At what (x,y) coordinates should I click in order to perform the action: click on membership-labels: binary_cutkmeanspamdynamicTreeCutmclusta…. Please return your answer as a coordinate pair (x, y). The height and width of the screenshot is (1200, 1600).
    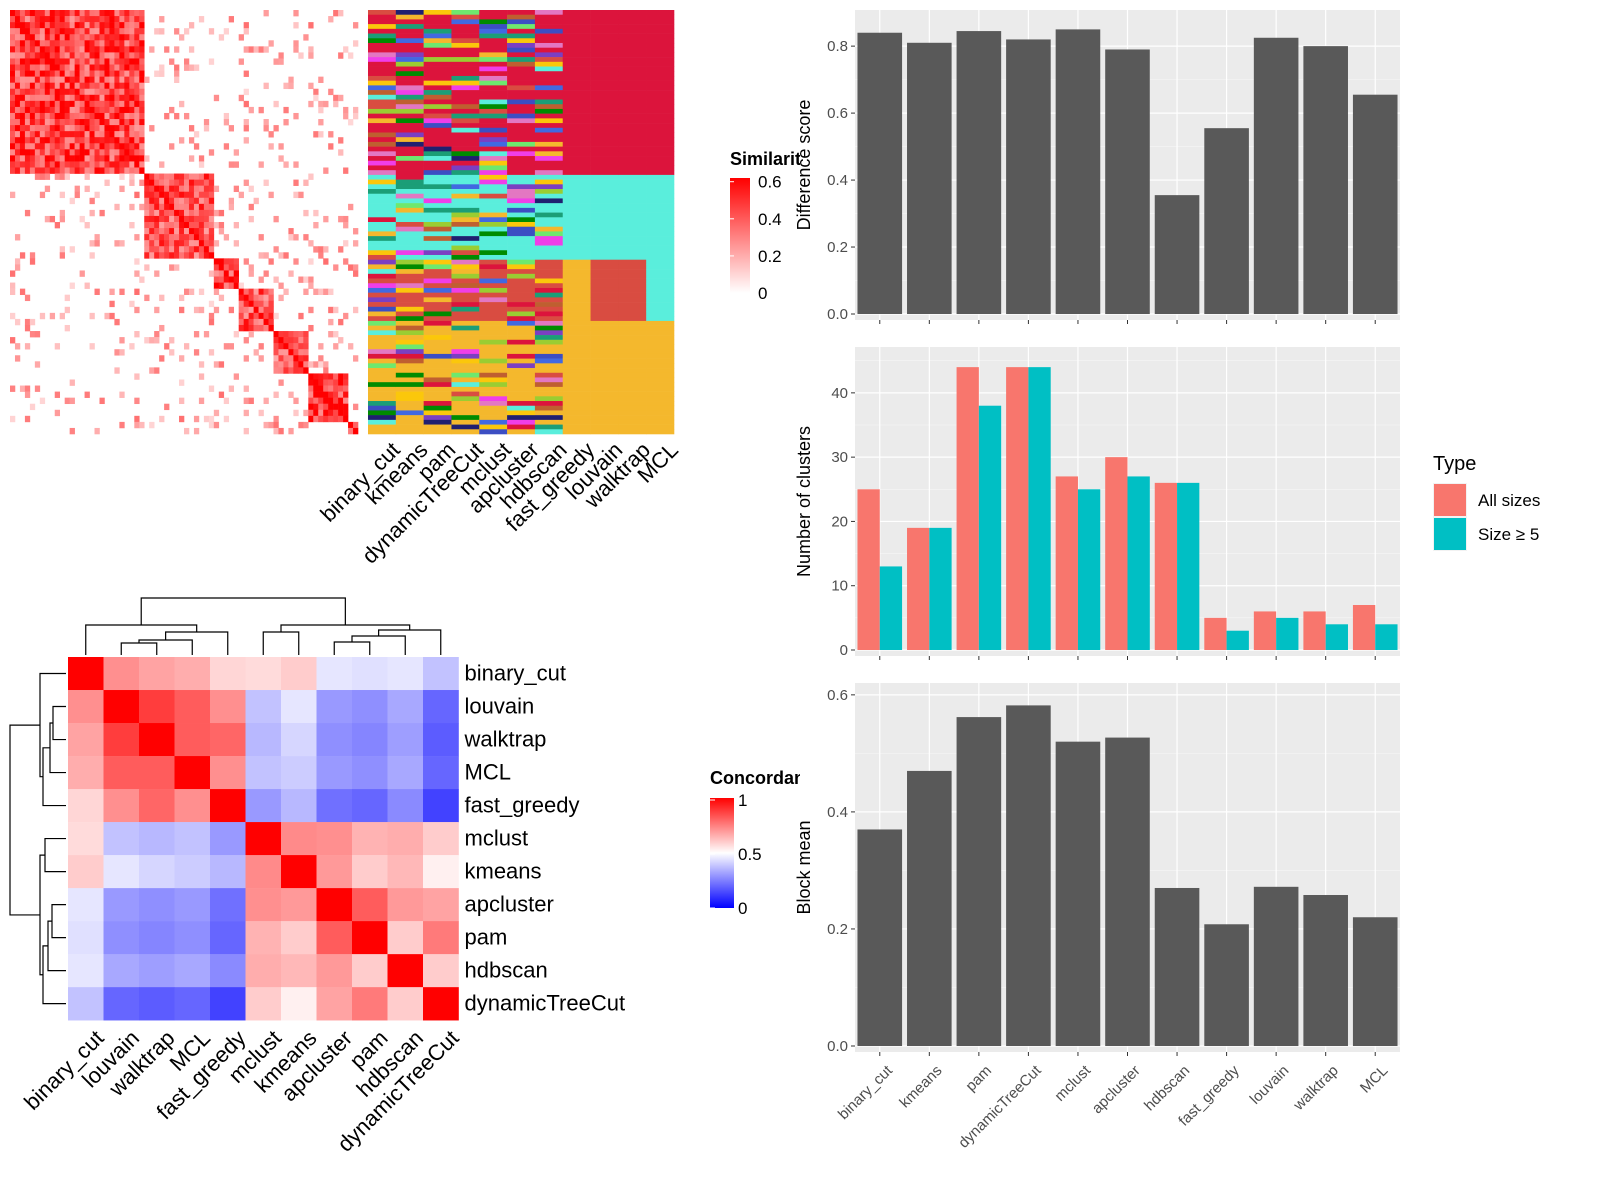
    Looking at the image, I should click on (499, 502).